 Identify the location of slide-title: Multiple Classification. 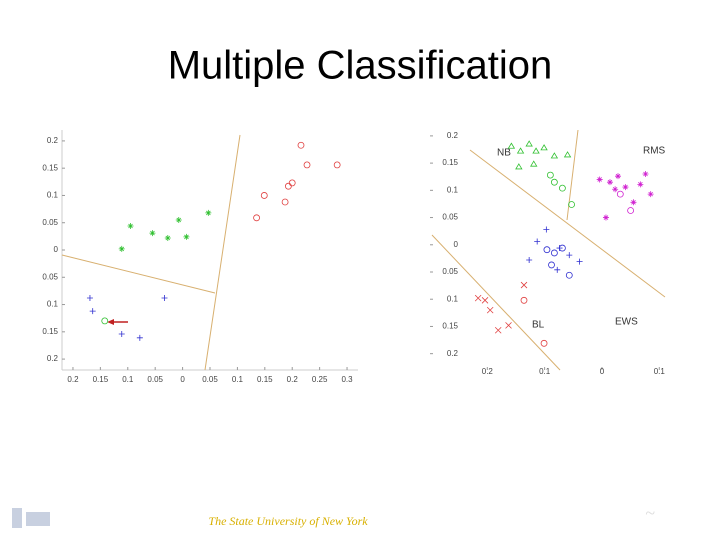
(360, 66).